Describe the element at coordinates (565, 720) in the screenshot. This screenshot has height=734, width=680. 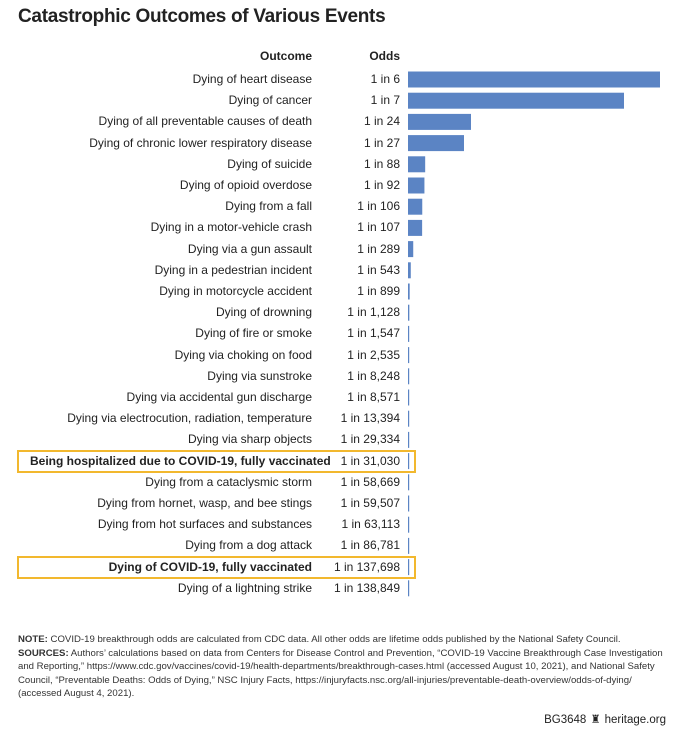
I see `report-code: BG3648` at that location.